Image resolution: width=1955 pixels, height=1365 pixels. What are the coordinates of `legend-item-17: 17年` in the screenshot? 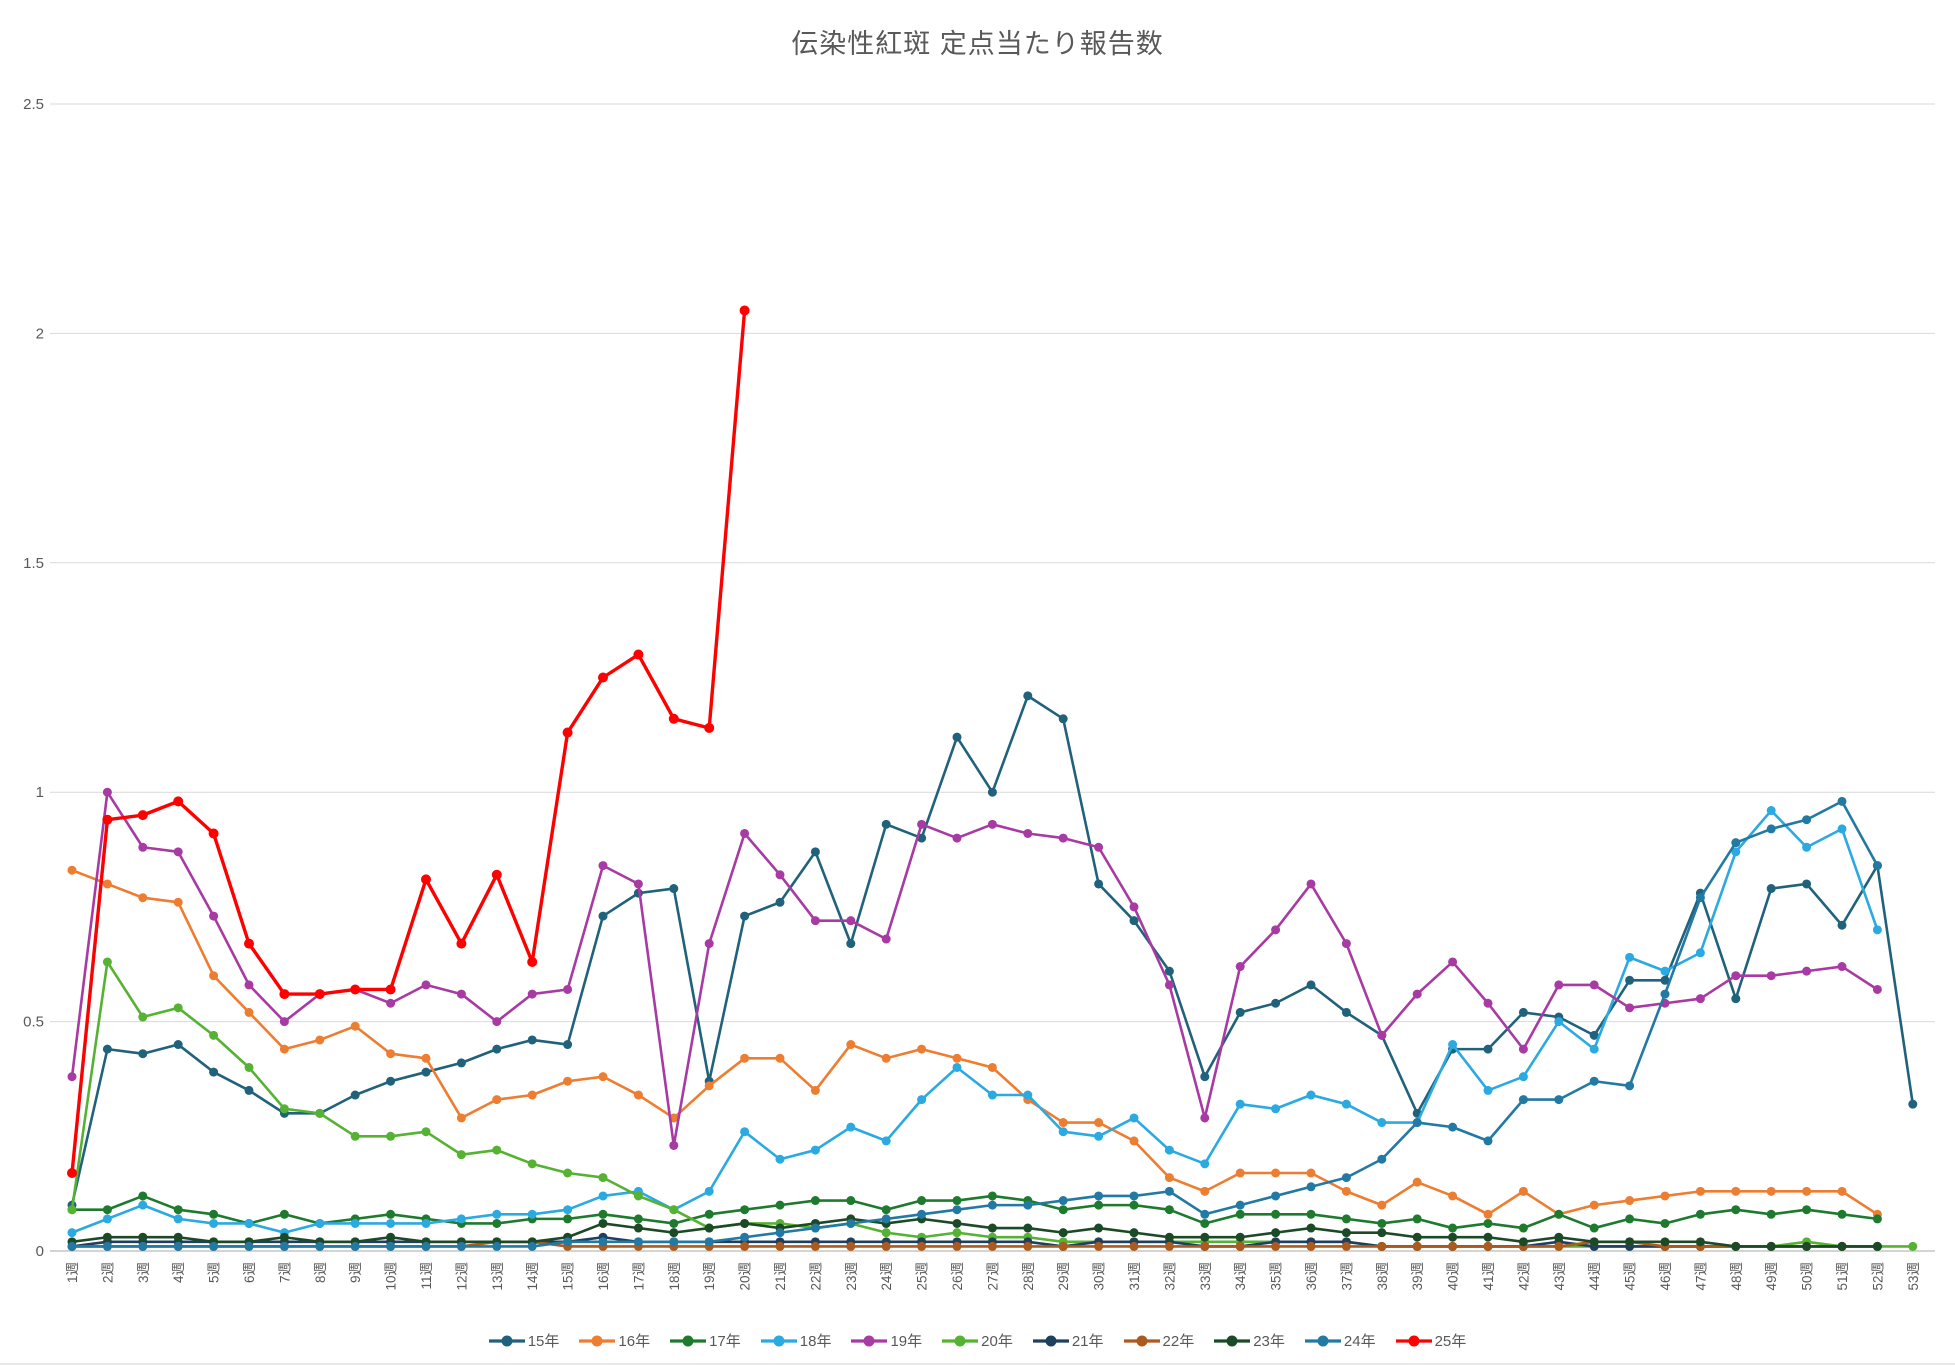 It's located at (705, 1340).